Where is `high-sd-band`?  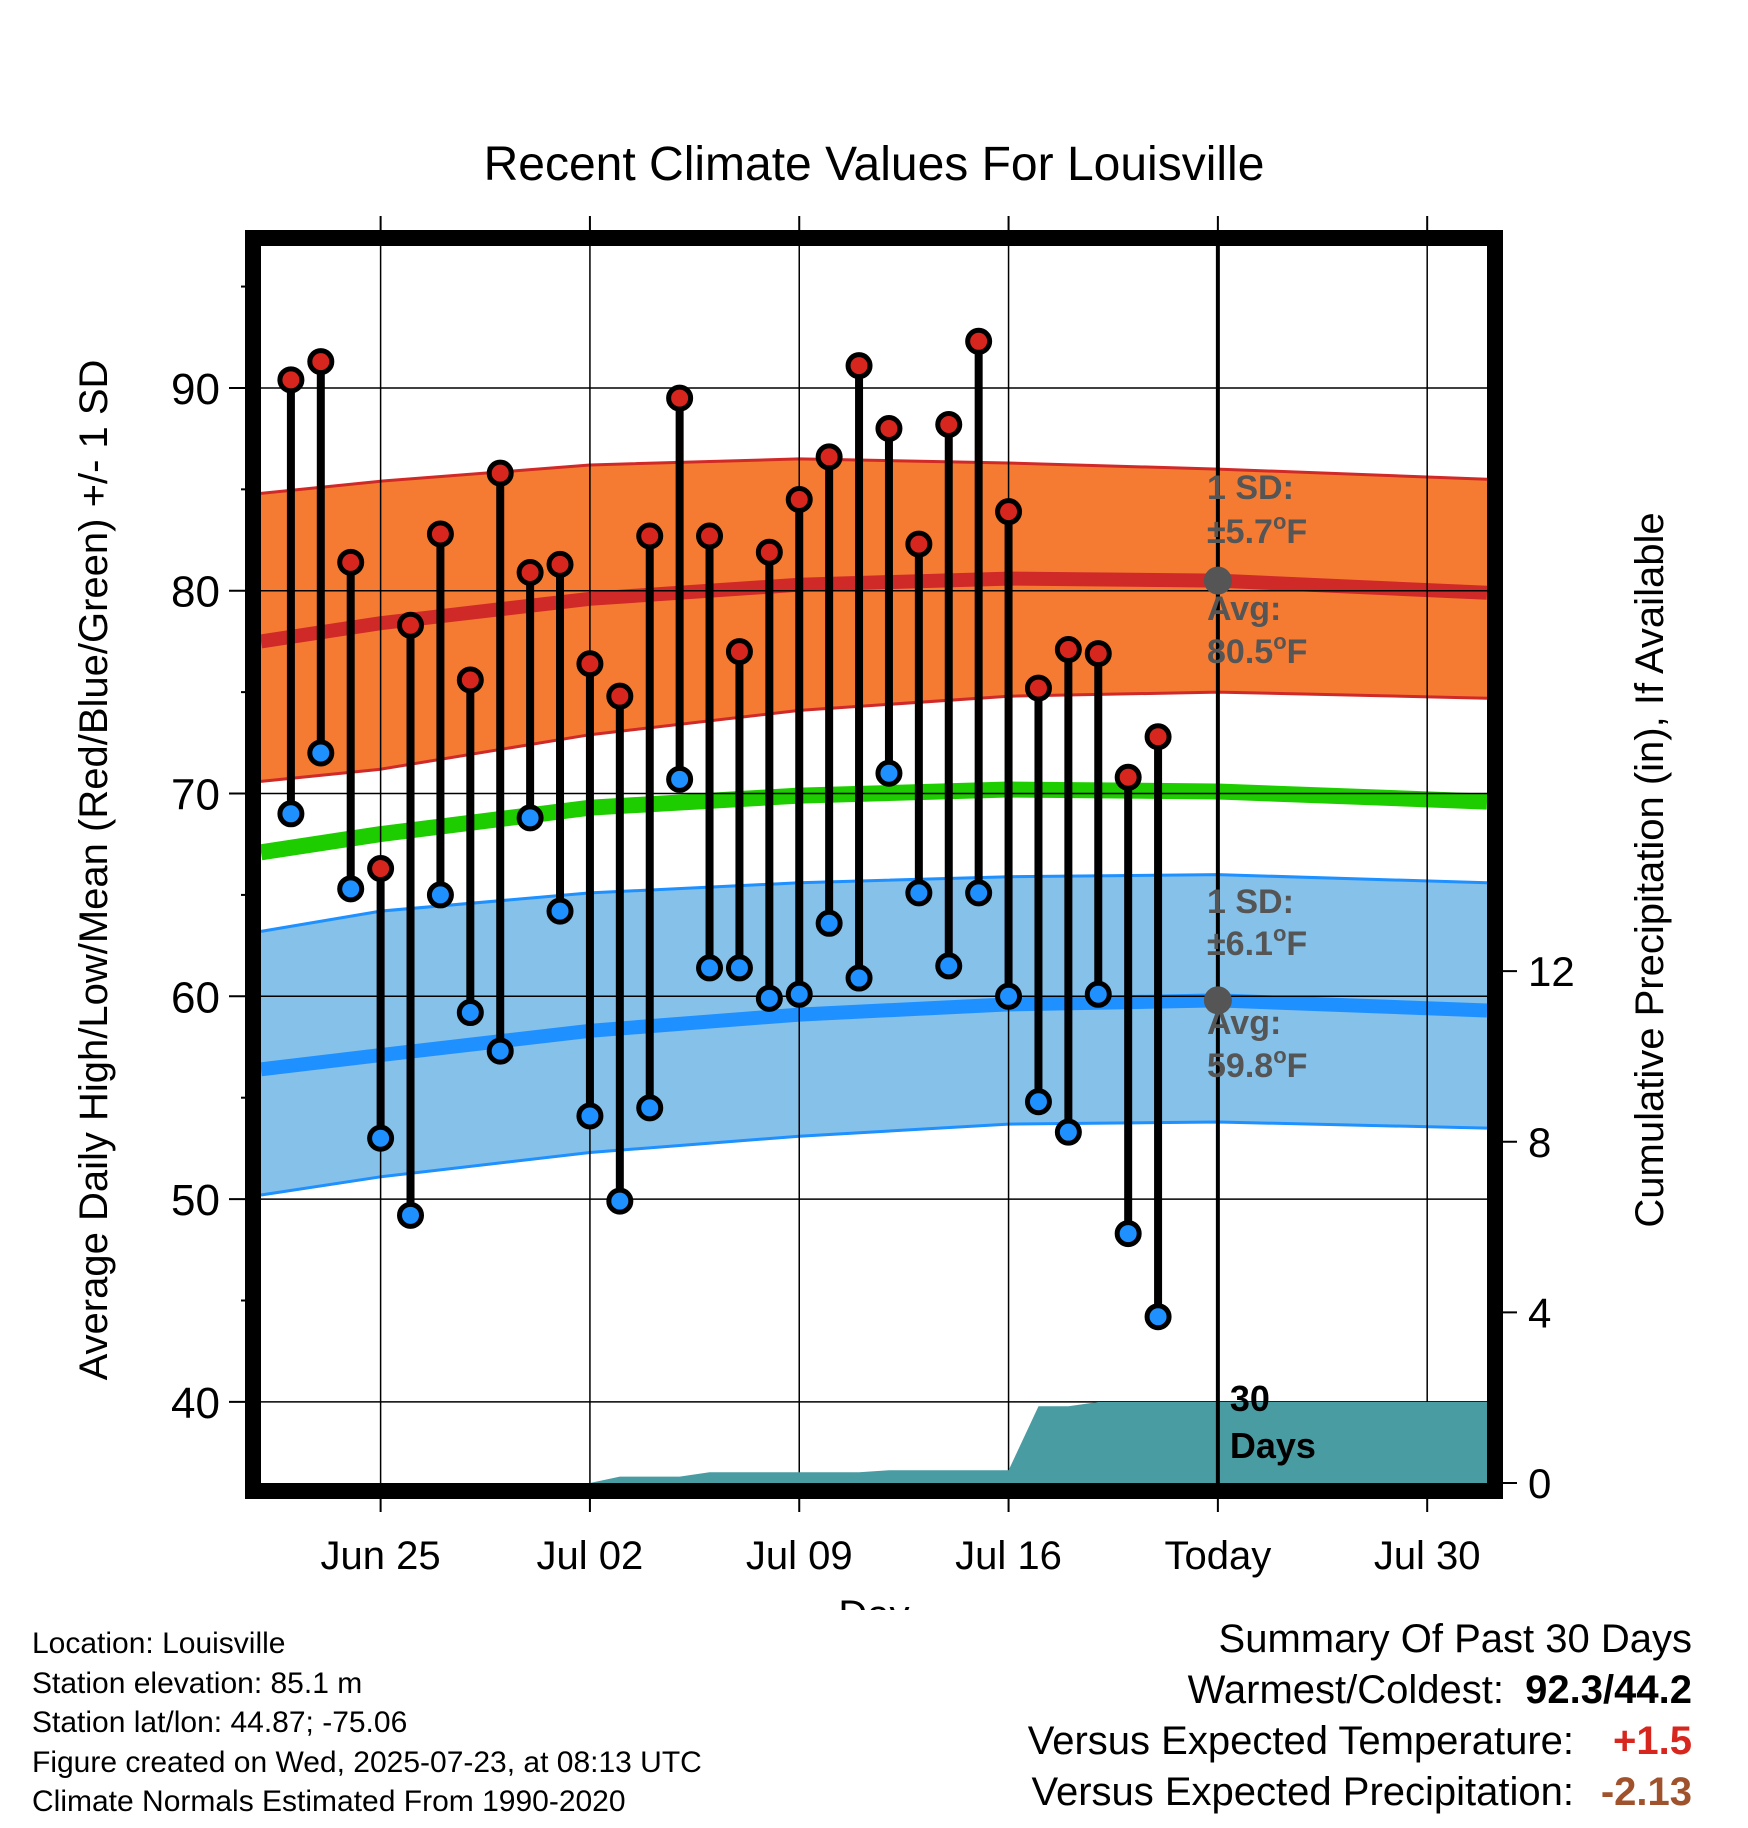 high-sd-band is located at coordinates (874, 620).